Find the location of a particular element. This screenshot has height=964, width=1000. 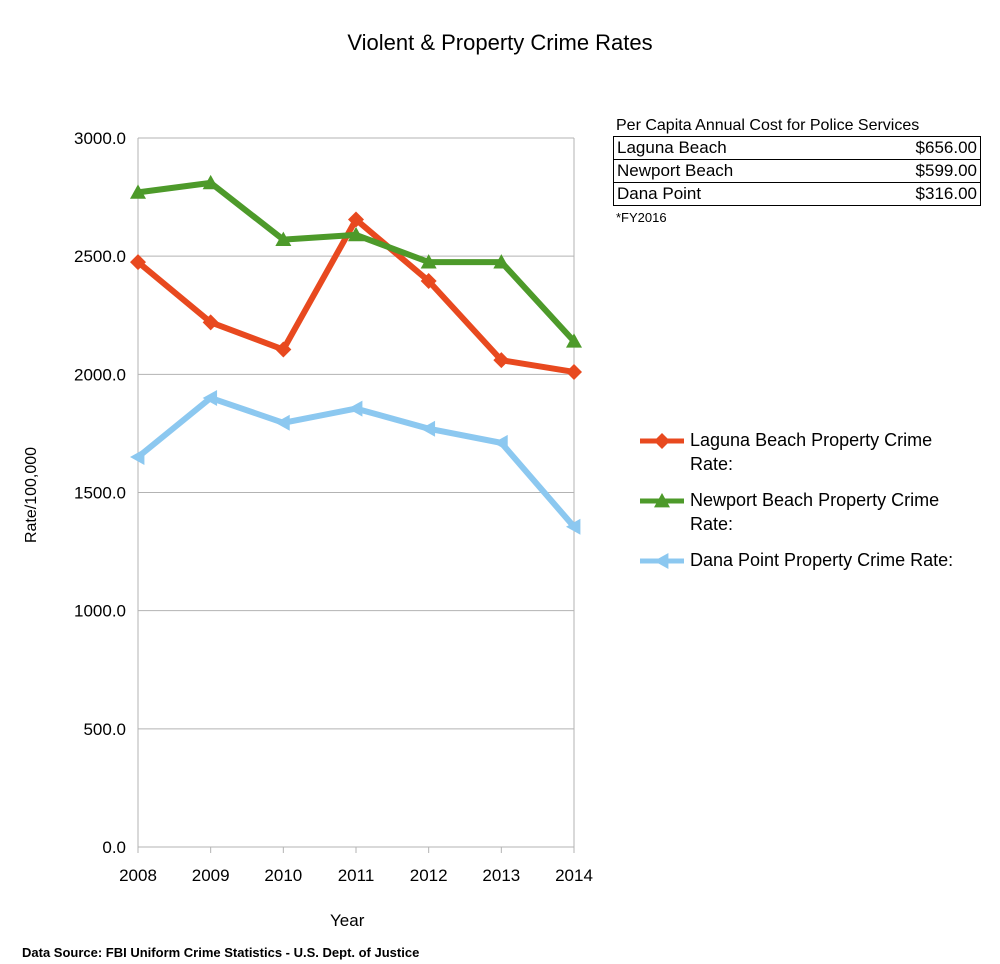

x-tick-label: 2011 is located at coordinates (356, 875).